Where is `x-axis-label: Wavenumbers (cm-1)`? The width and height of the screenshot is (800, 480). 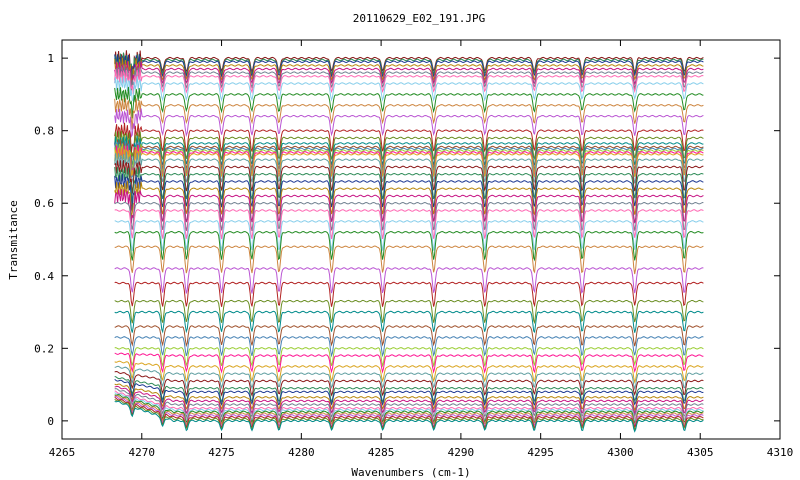 x-axis-label: Wavenumbers (cm-1) is located at coordinates (410, 472).